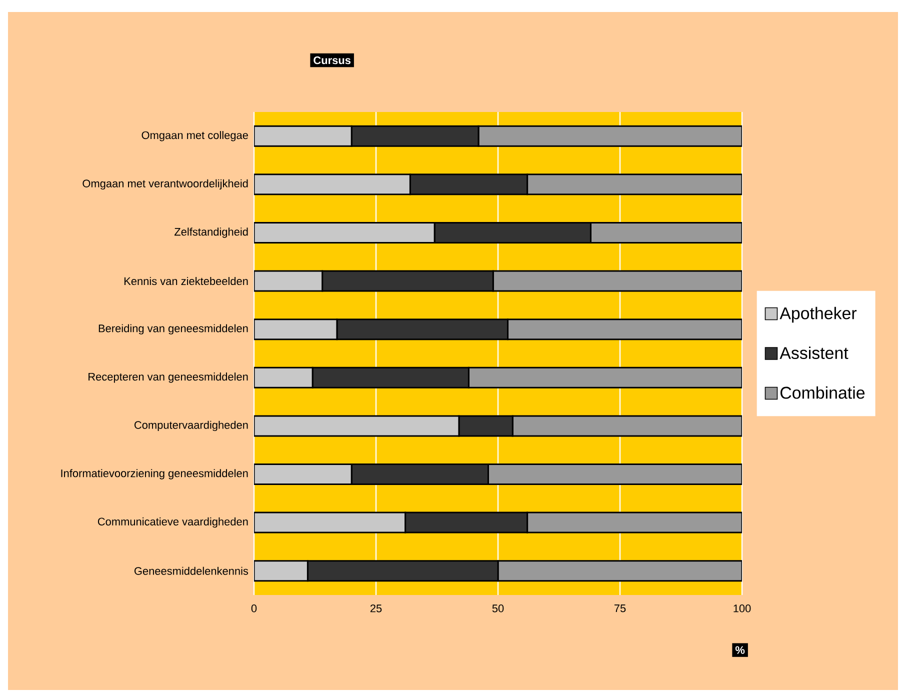 The height and width of the screenshot is (695, 905). I want to click on x-tick-label: 100, so click(742, 608).